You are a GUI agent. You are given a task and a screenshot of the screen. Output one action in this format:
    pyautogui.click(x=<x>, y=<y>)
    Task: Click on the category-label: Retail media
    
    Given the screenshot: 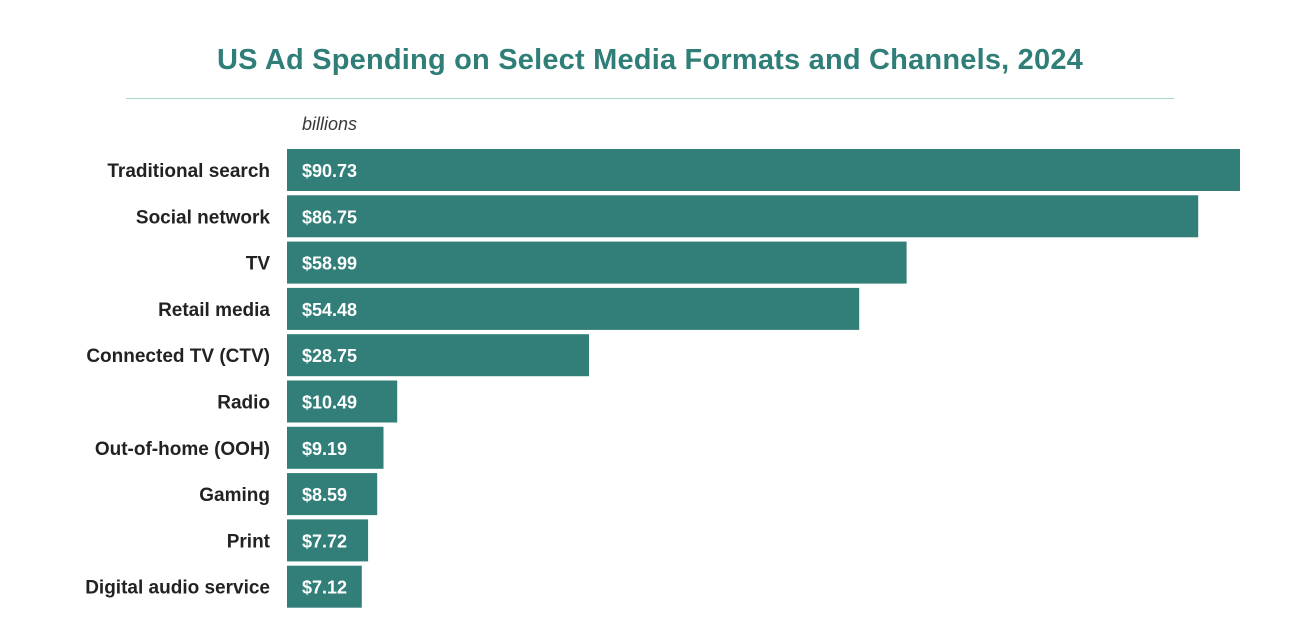 What is the action you would take?
    pyautogui.click(x=214, y=310)
    